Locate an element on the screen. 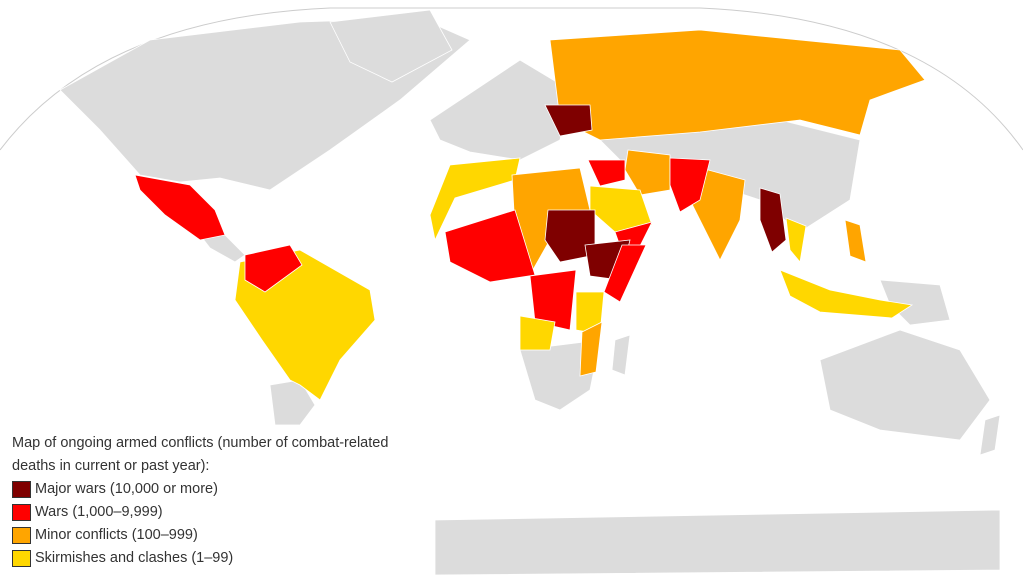 The image size is (1023, 578). legend-label: Minor conflicts (100–999) is located at coordinates (116, 535).